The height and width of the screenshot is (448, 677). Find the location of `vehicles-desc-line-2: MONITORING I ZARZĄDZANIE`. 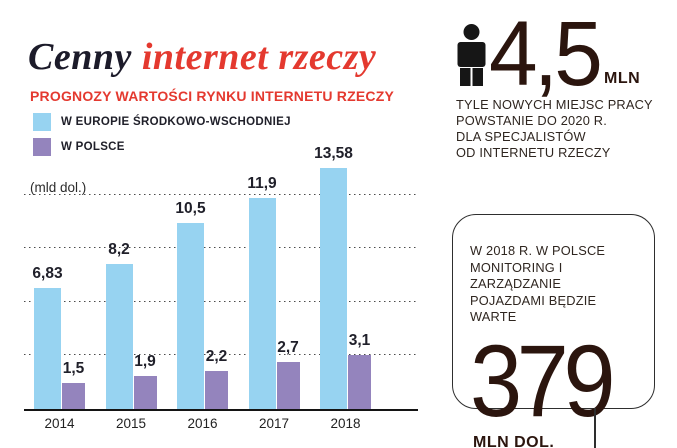

vehicles-desc-line-2: MONITORING I ZARZĄDZANIE is located at coordinates (516, 275).